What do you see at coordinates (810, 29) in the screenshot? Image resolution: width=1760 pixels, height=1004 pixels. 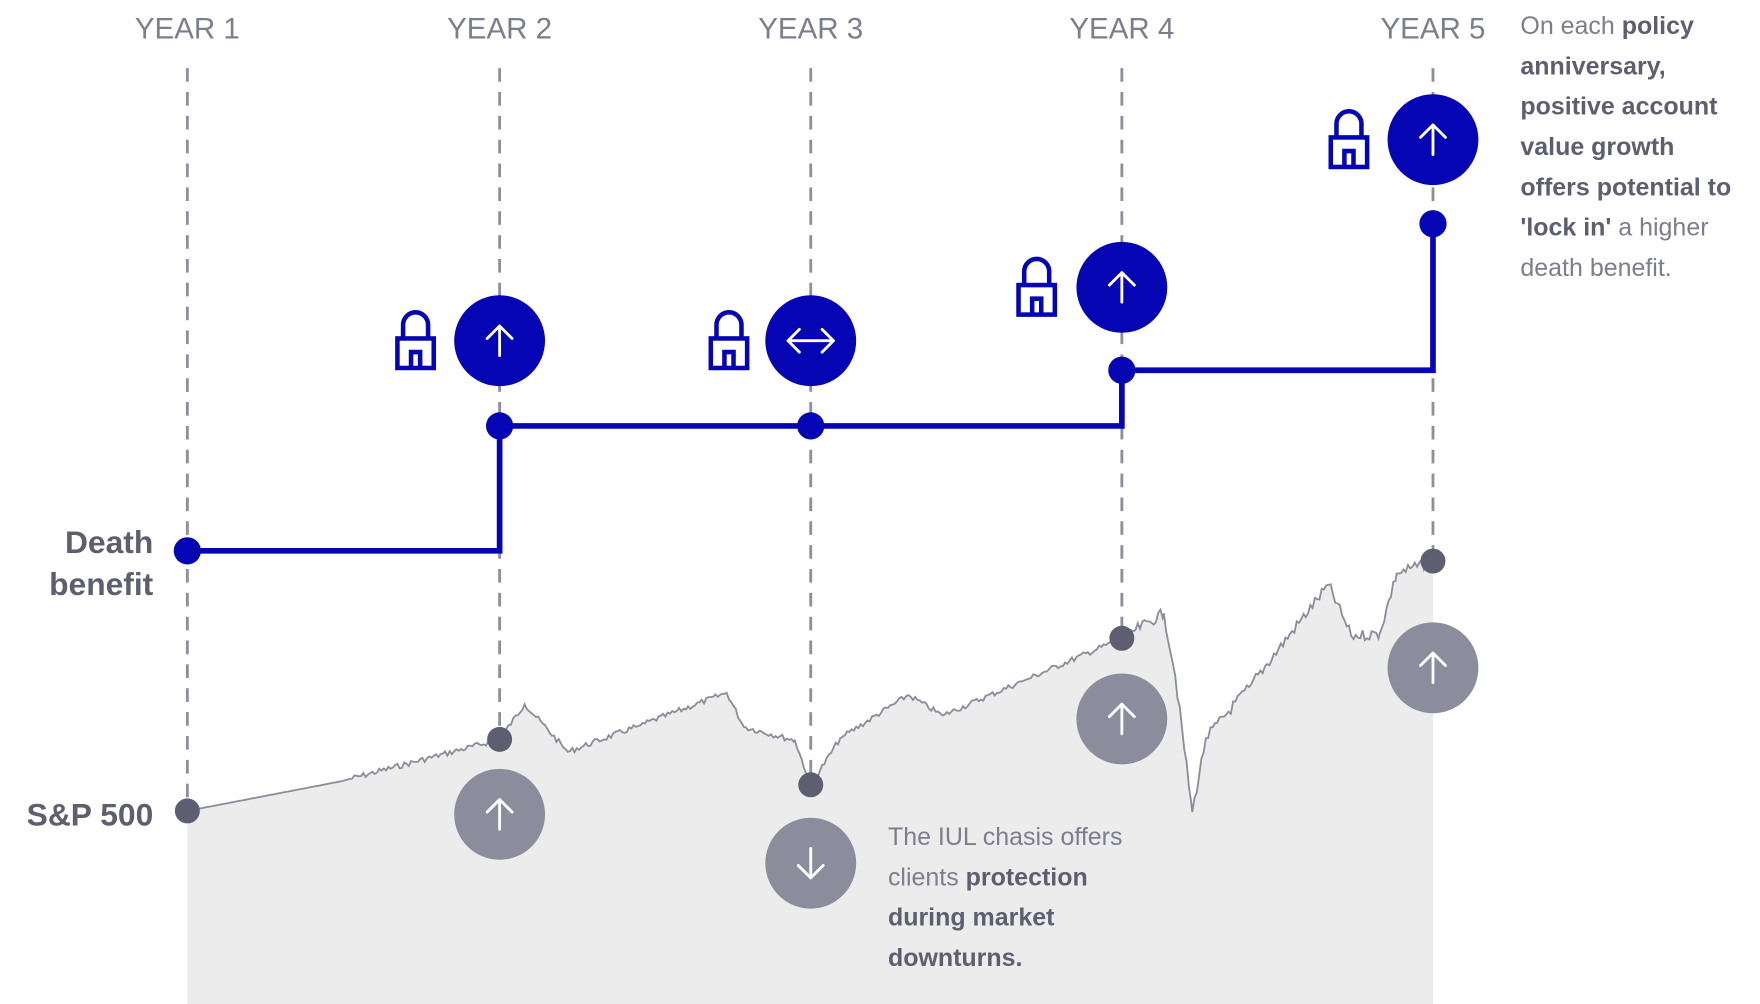 I see `year-label: YEAR 3` at bounding box center [810, 29].